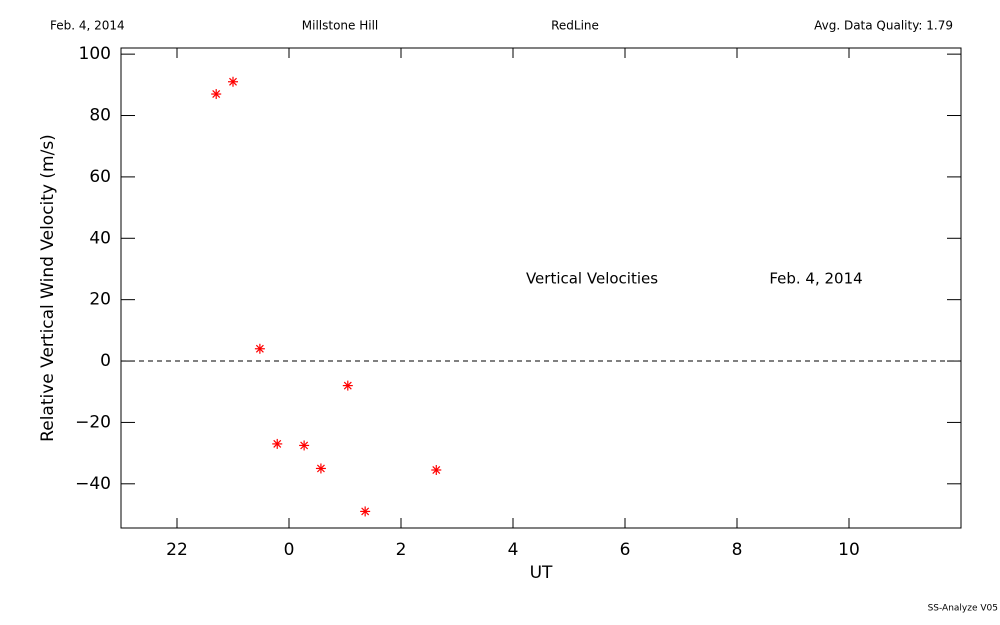 The width and height of the screenshot is (1000, 625). What do you see at coordinates (48, 288) in the screenshot?
I see `y-axis-label: Relative Vertical Wind Velocity (m/s)` at bounding box center [48, 288].